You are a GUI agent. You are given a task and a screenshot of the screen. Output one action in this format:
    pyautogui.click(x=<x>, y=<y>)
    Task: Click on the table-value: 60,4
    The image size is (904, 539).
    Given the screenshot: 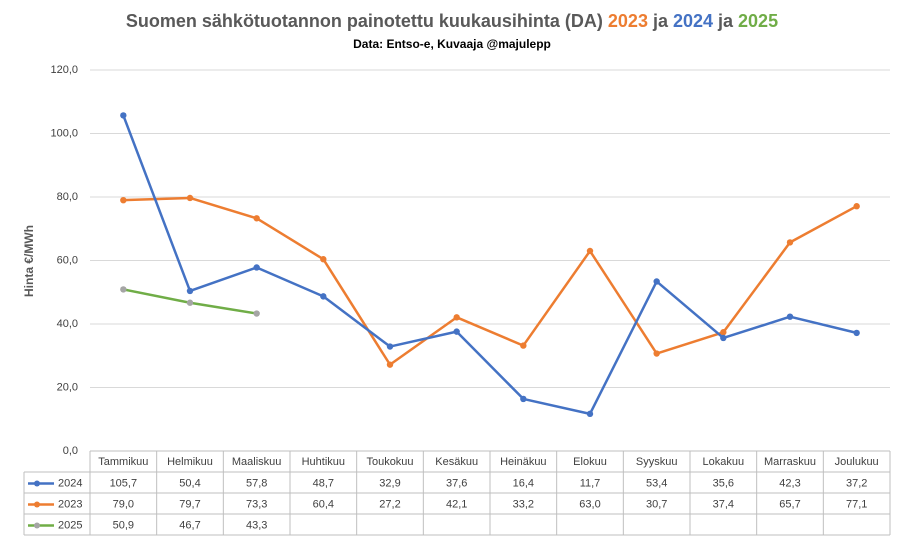 What is the action you would take?
    pyautogui.click(x=323, y=504)
    